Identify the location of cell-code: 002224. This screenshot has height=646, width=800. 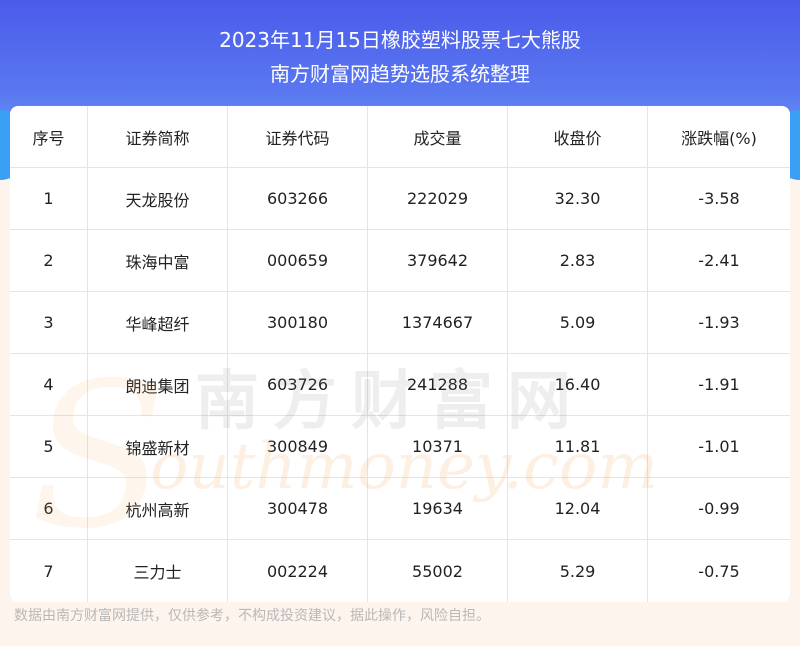
(298, 571).